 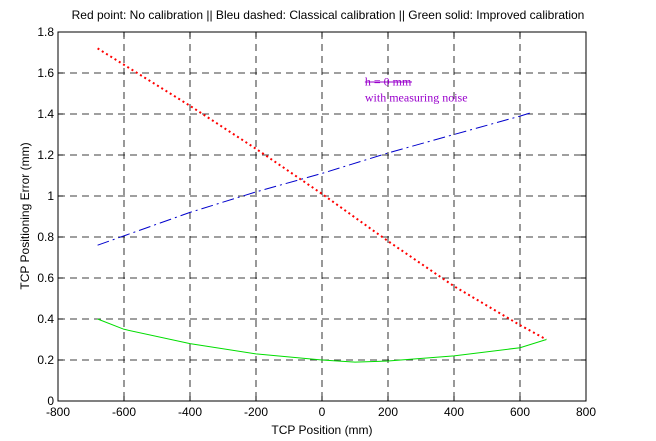 What do you see at coordinates (45, 114) in the screenshot?
I see `y-tick-label: 1.4` at bounding box center [45, 114].